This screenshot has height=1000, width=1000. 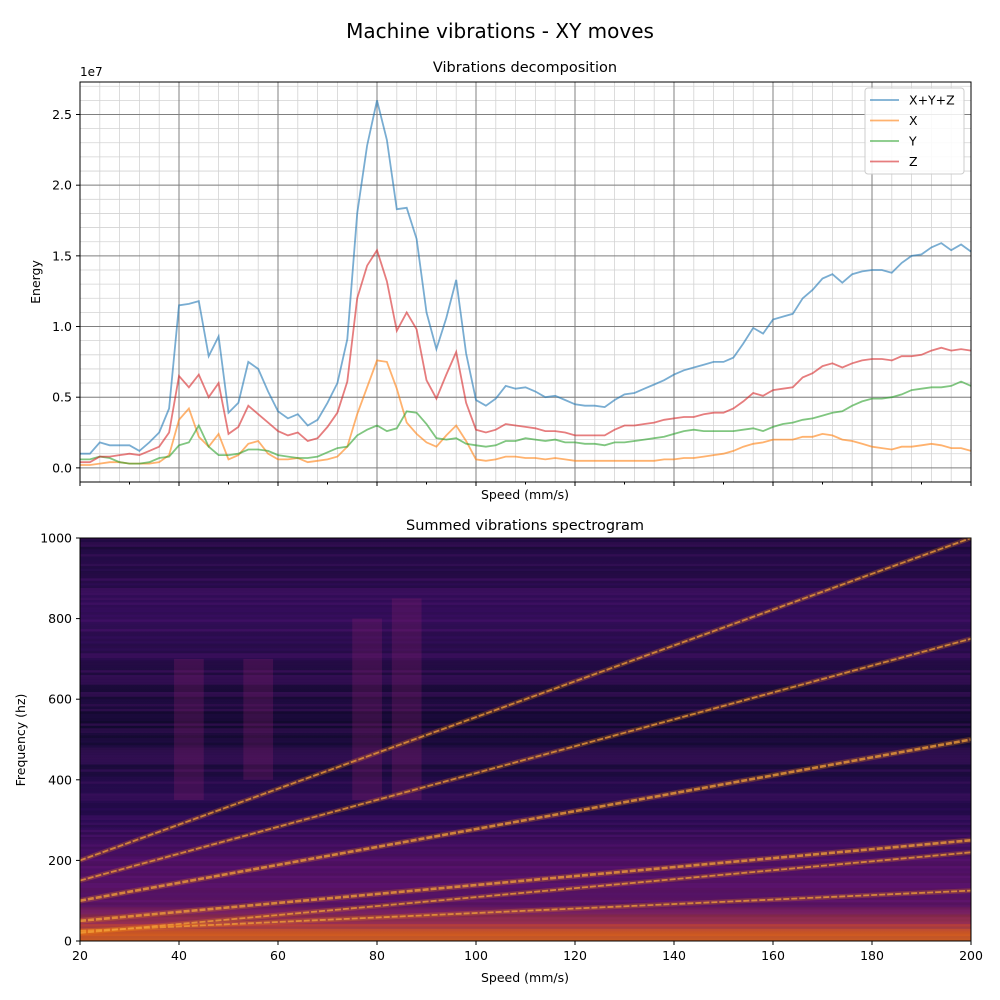 What do you see at coordinates (526, 412) in the screenshot?
I see `series-line-x` at bounding box center [526, 412].